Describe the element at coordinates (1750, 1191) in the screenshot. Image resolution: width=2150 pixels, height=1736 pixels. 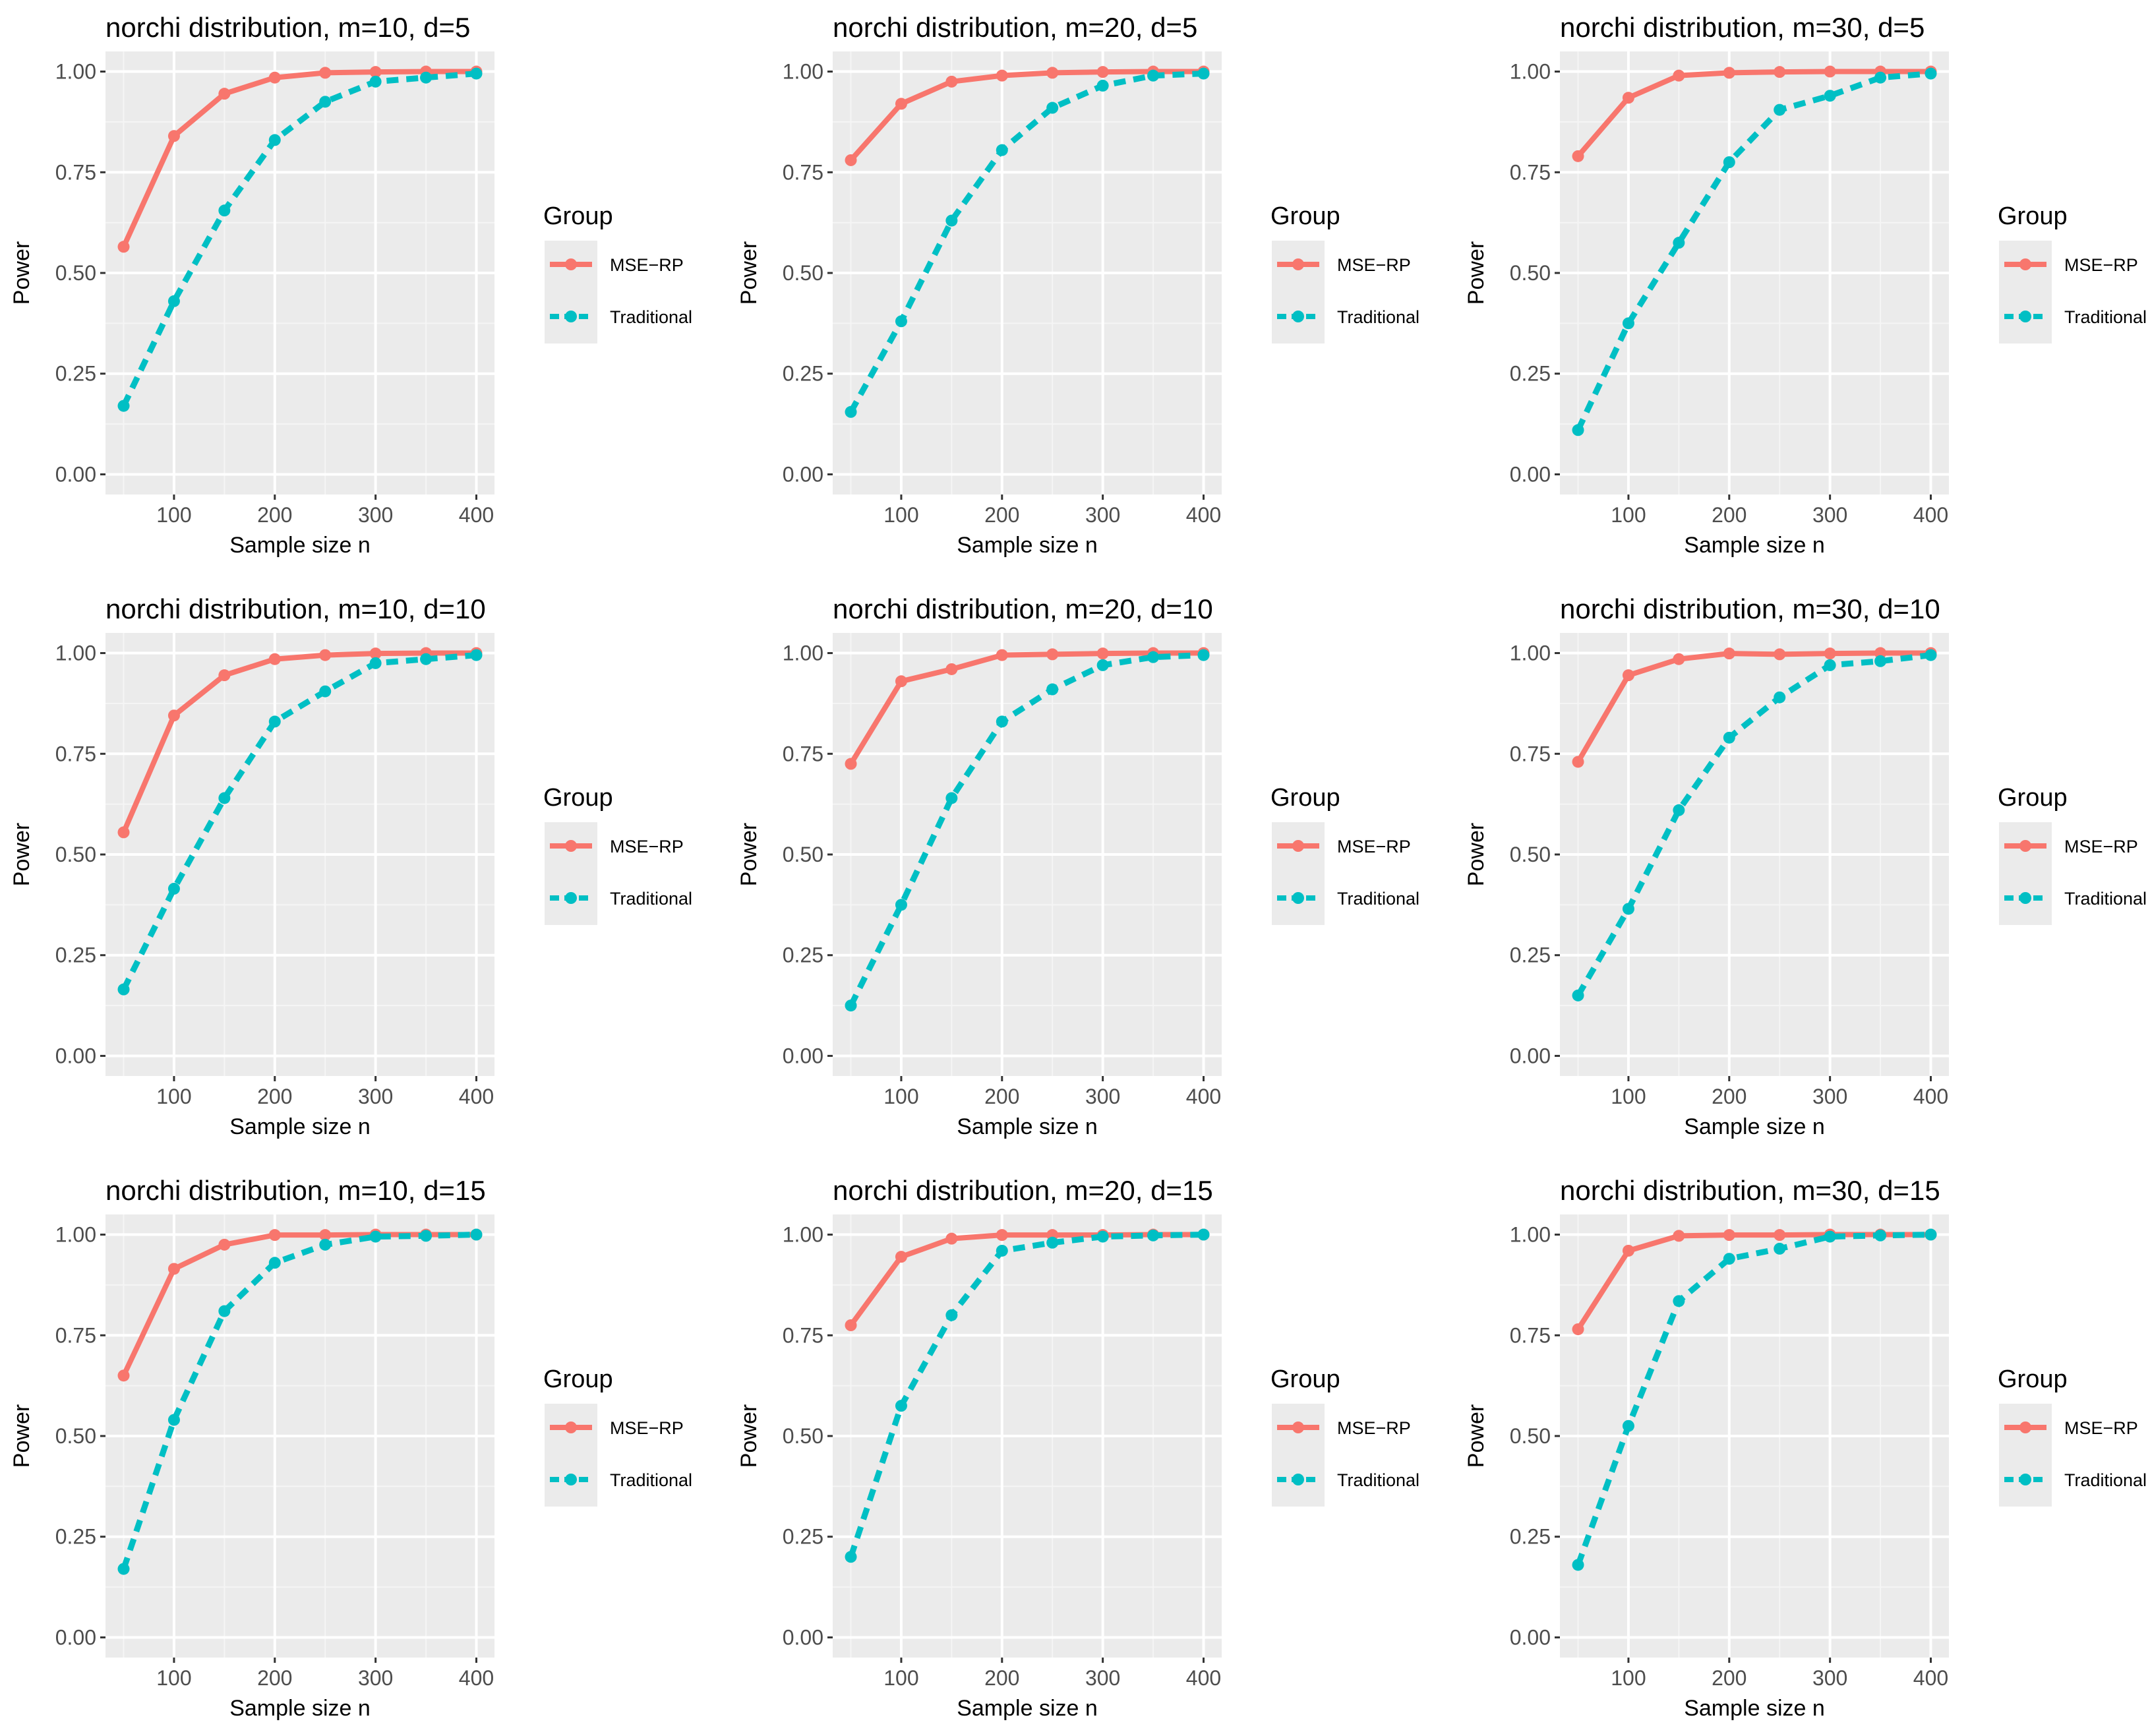
I see `chart-title: norchi distribution, m=30, d=15` at that location.